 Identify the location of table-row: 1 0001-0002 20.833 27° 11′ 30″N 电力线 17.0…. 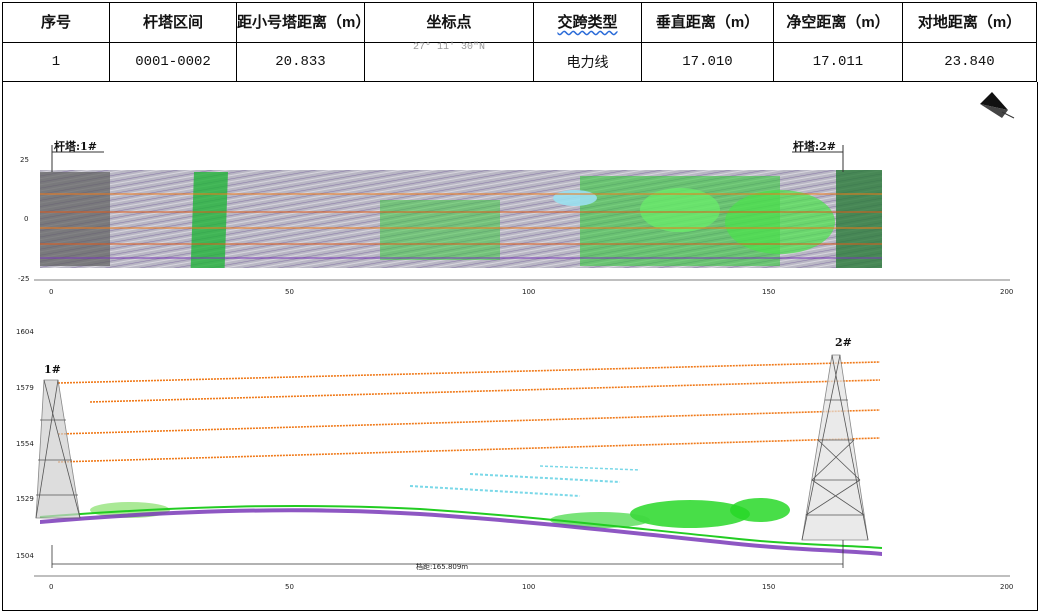
(519, 62).